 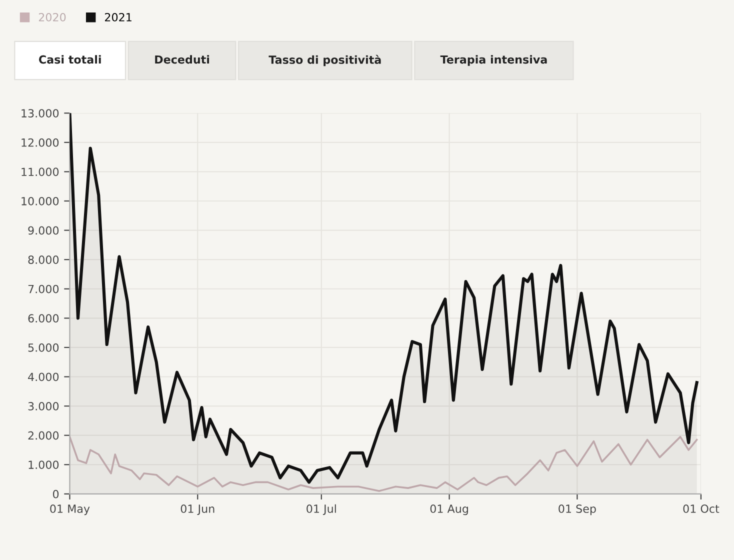 What do you see at coordinates (43, 260) in the screenshot?
I see `y-tick-label: 8.000` at bounding box center [43, 260].